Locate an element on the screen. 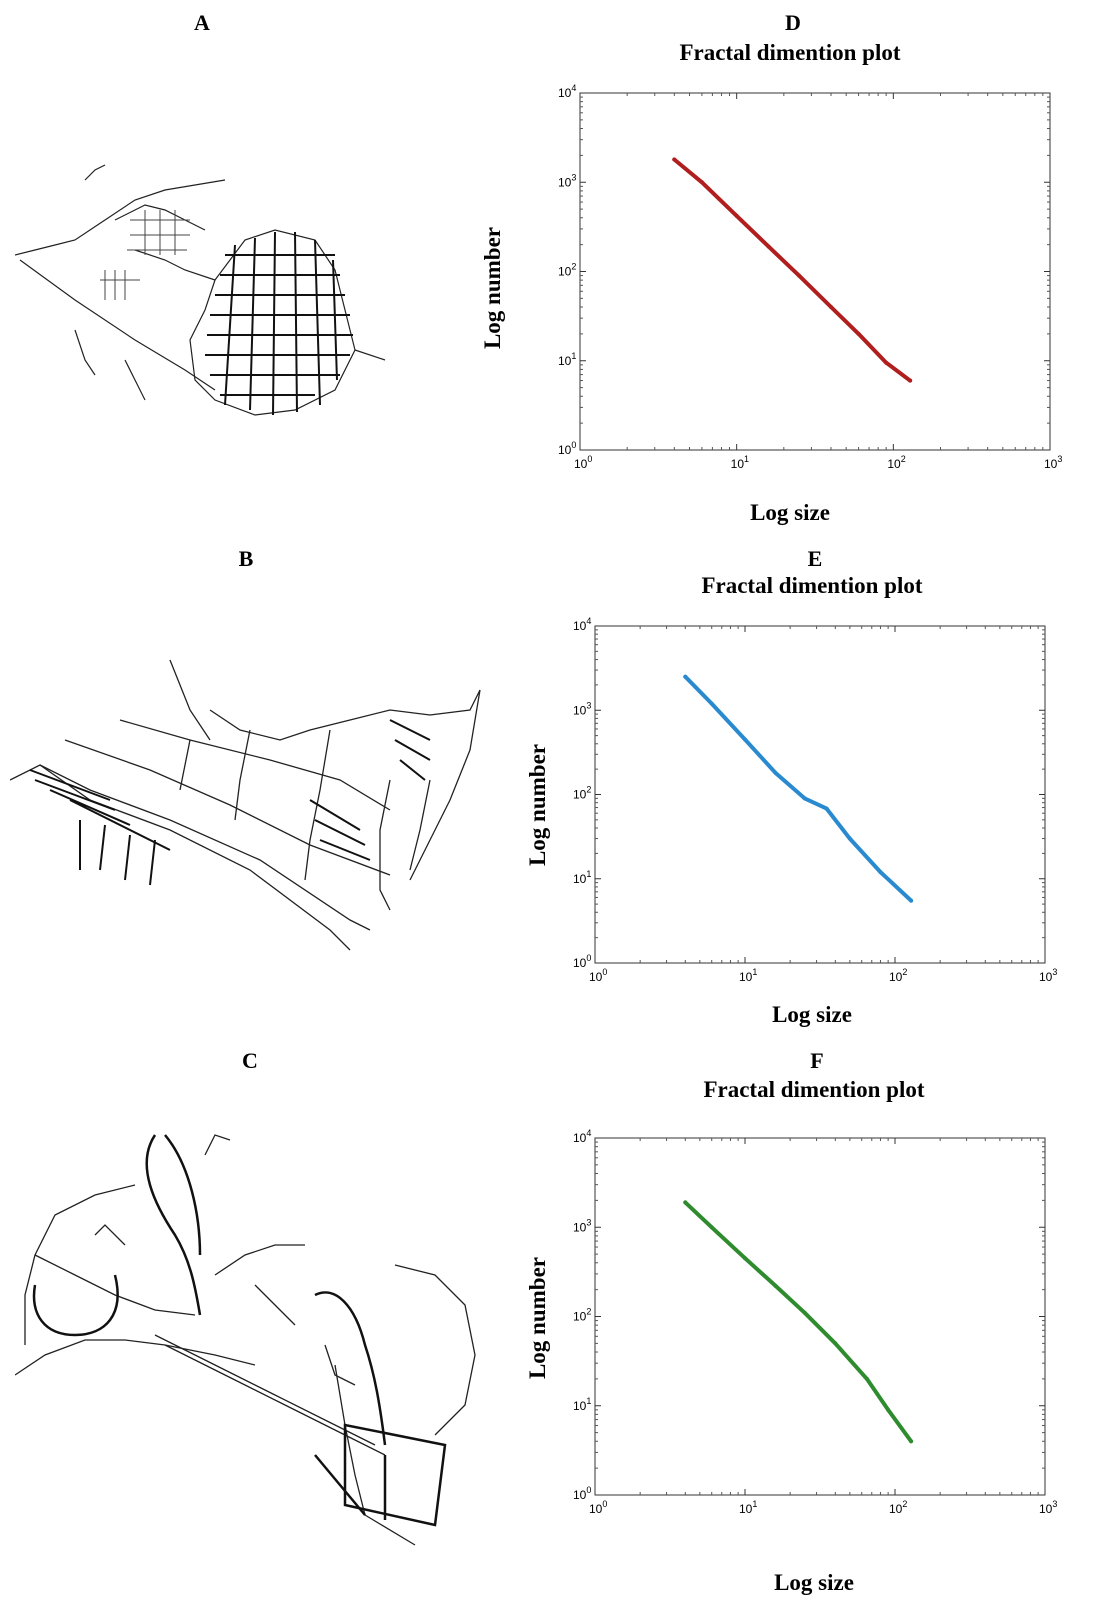 The image size is (1104, 1613). ylabel-e: Log number is located at coordinates (538, 805).